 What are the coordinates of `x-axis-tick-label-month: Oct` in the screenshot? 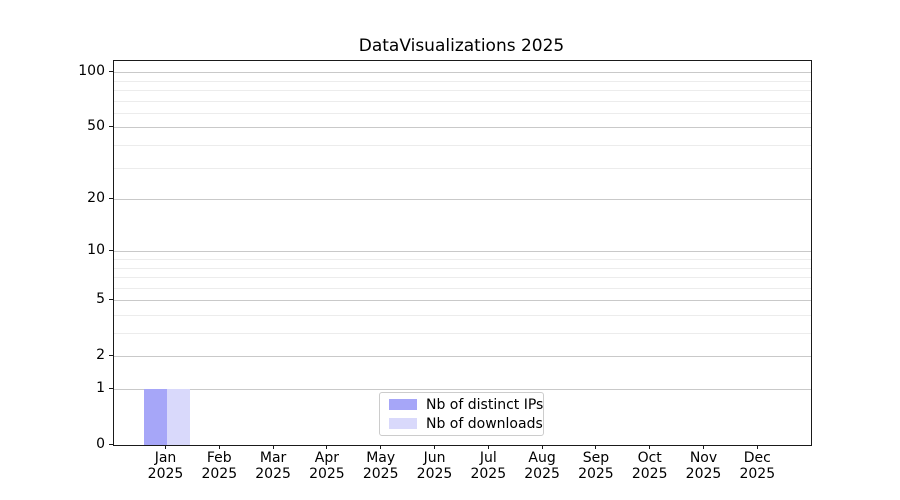 It's located at (649, 458).